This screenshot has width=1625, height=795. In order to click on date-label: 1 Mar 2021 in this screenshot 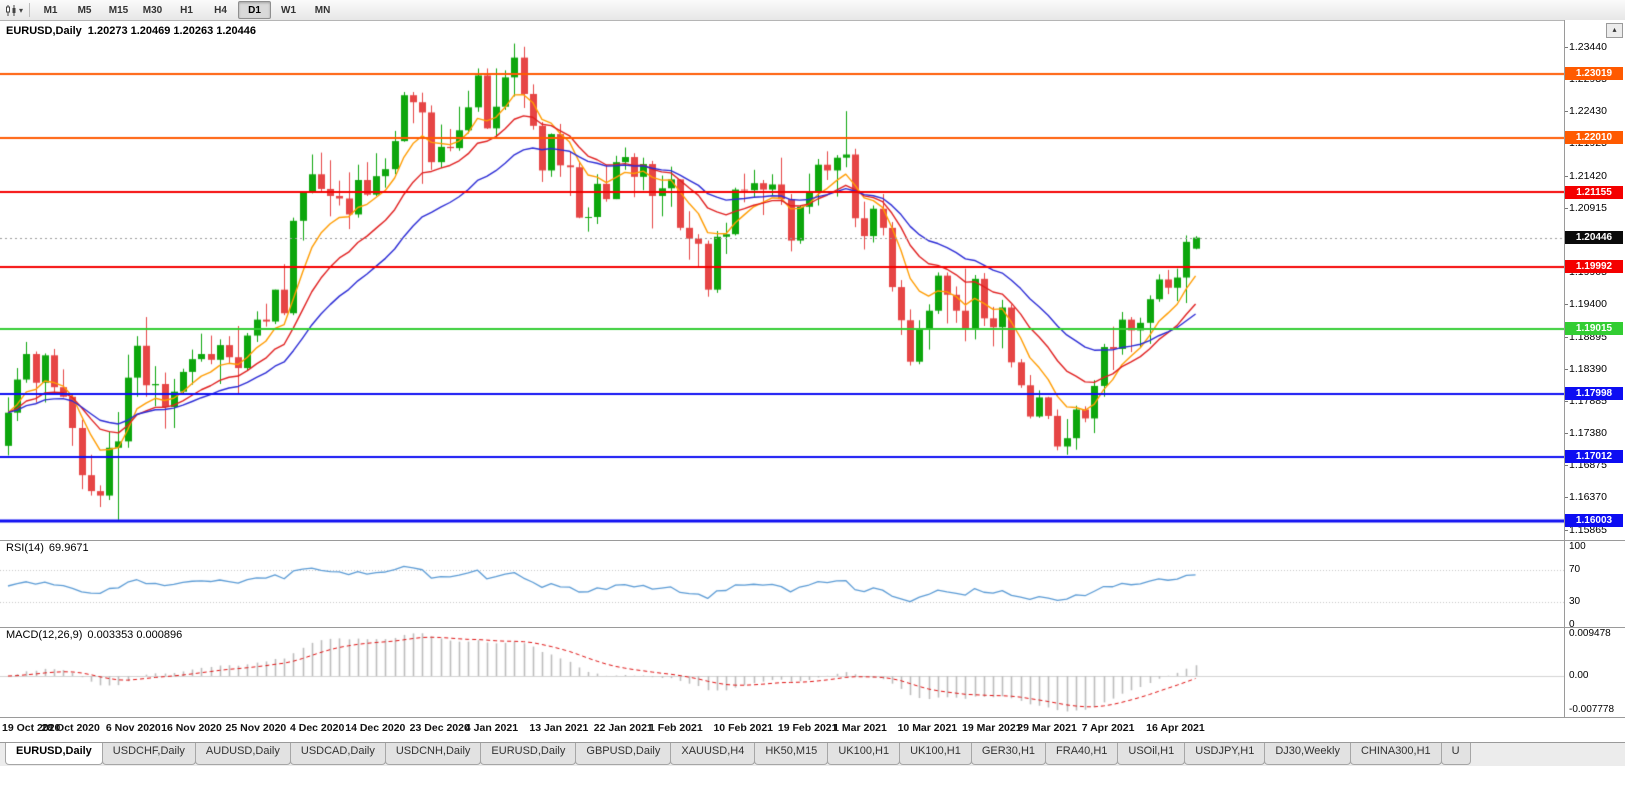, I will do `click(860, 728)`.